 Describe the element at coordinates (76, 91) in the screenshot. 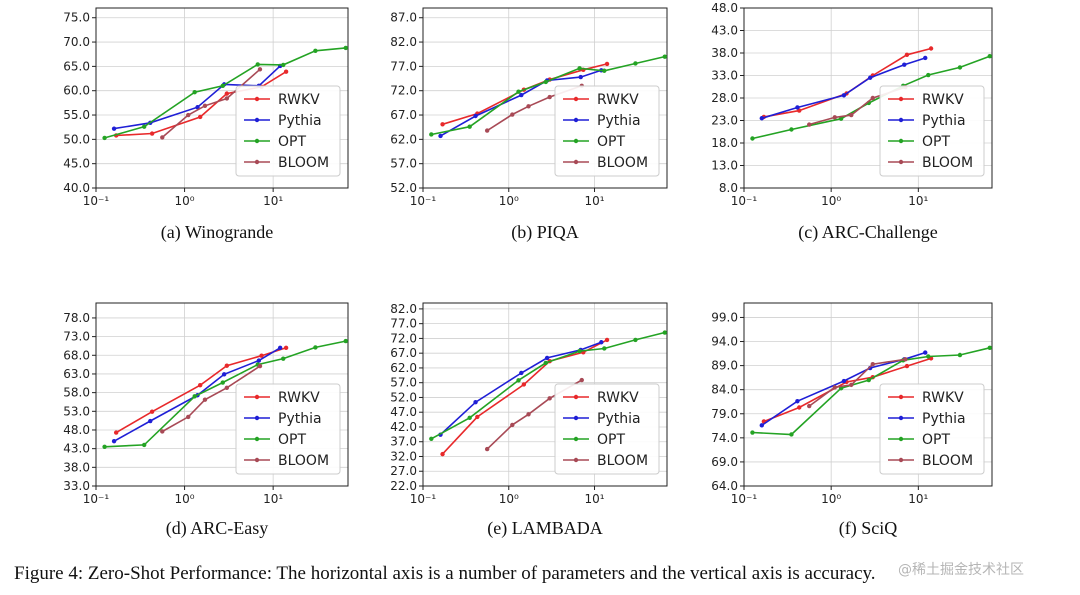

I see `y-tick-label: 60.0` at that location.